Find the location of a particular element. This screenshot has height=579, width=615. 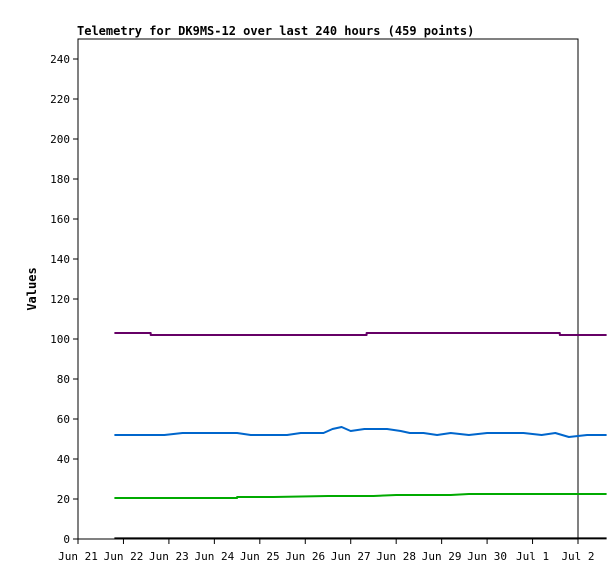

y-tick-label: 200 is located at coordinates (60, 139).